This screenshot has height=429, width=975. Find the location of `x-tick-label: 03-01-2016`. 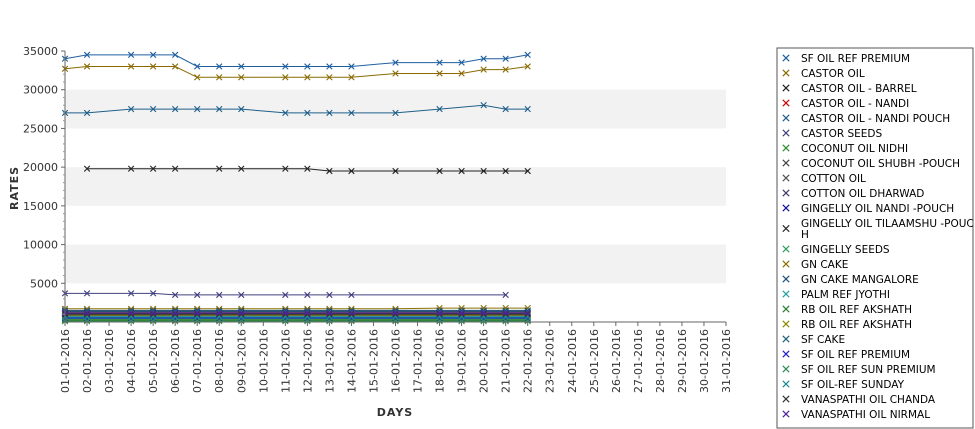

x-tick-label: 03-01-2016 is located at coordinates (109, 361).